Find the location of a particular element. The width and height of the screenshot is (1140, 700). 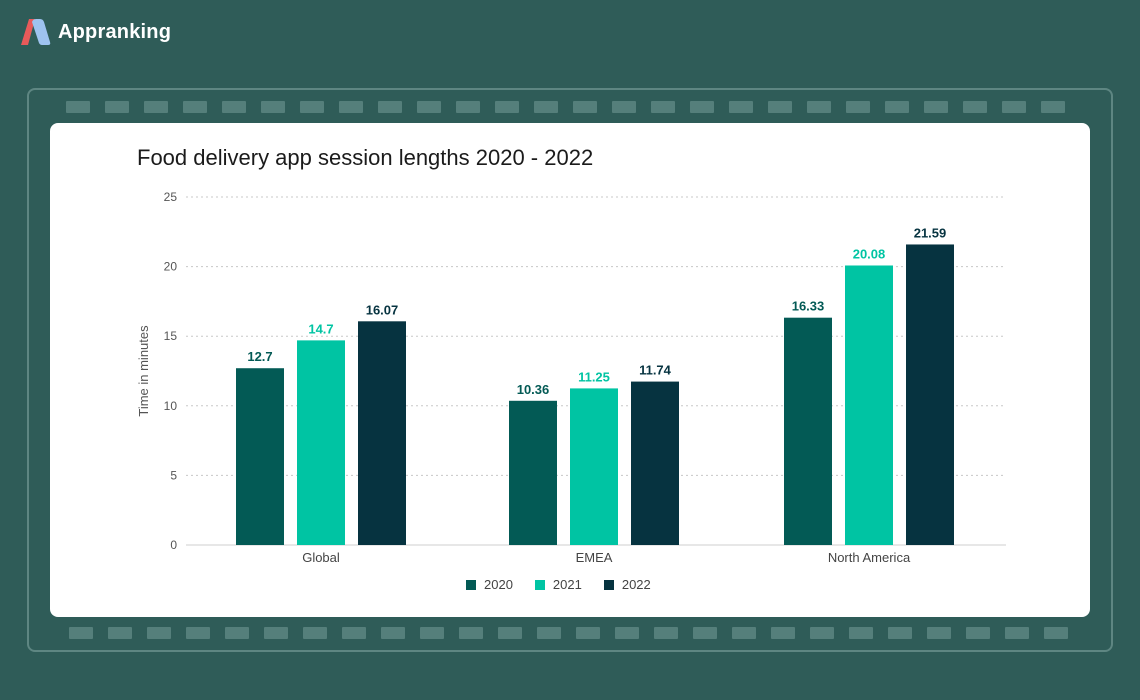

bar-emea-2022 is located at coordinates (655, 463).